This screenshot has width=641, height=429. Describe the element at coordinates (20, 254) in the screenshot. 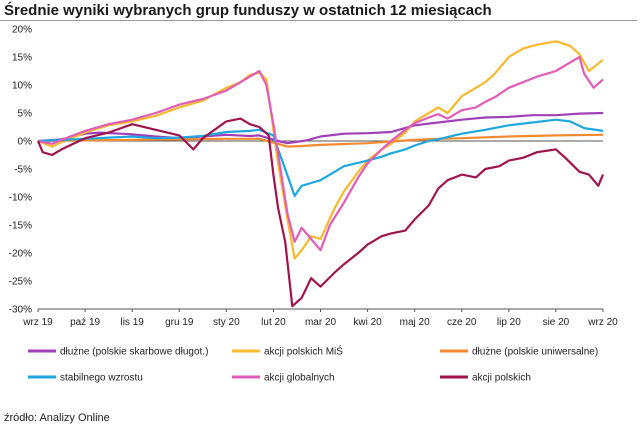

I see `y-tick-label: -20%` at that location.